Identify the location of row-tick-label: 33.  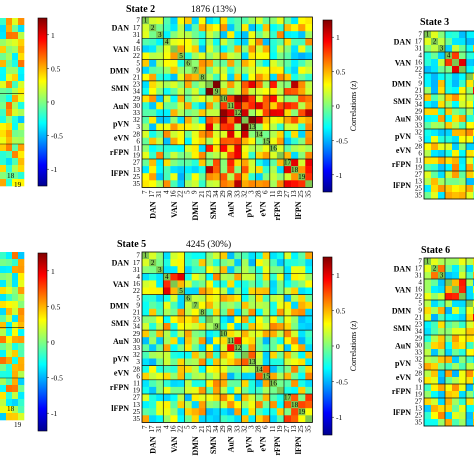
(137, 113).